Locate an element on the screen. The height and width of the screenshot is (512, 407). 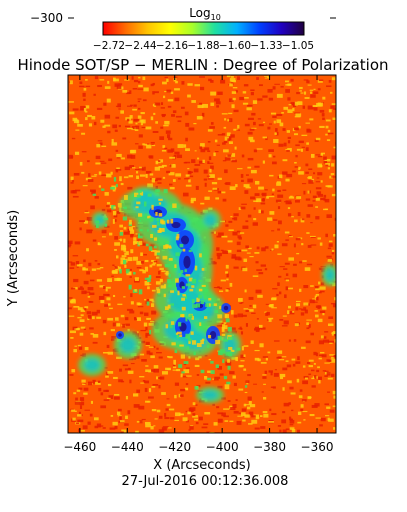
colorbar-tick-label: −2.72 is located at coordinates (109, 46).